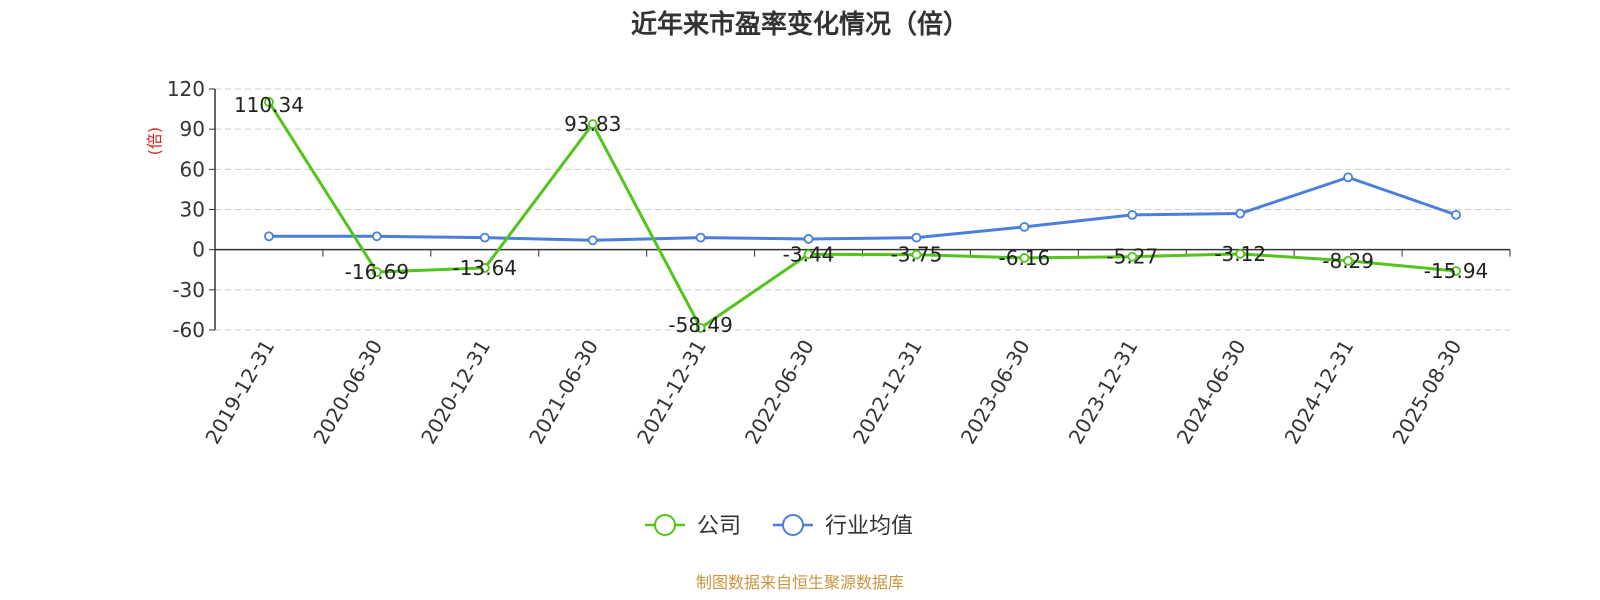 The width and height of the screenshot is (1600, 600). Describe the element at coordinates (1426, 392) in the screenshot. I see `x-tick-label: 2025-08-30` at that location.